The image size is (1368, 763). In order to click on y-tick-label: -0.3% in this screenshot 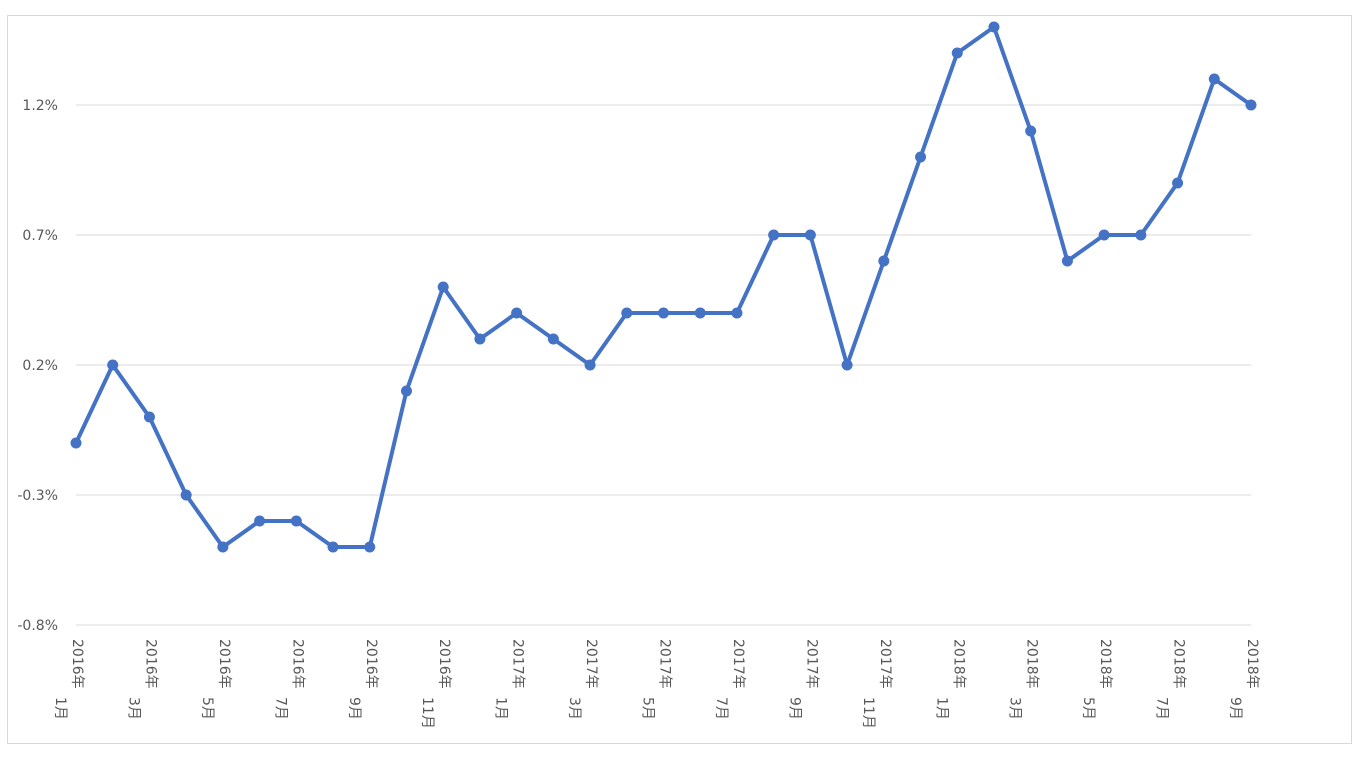, I will do `click(37, 496)`.